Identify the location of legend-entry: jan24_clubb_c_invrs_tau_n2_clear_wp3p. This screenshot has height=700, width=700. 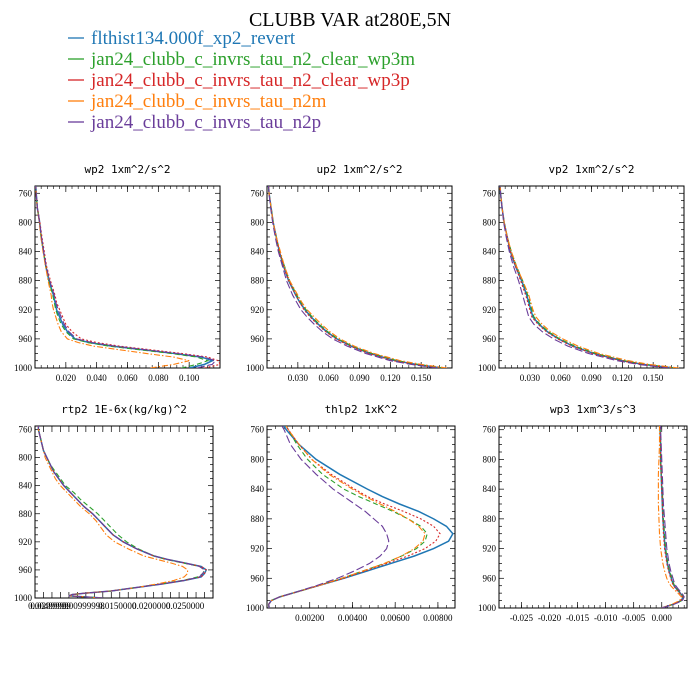
(239, 80).